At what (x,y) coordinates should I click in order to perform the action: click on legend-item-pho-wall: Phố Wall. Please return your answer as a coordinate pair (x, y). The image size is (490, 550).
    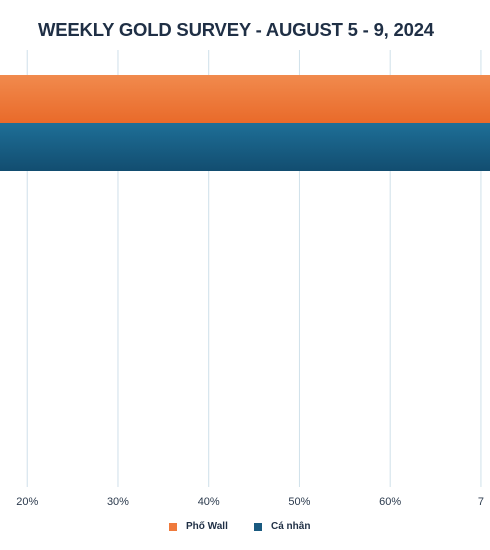
    Looking at the image, I should click on (198, 526).